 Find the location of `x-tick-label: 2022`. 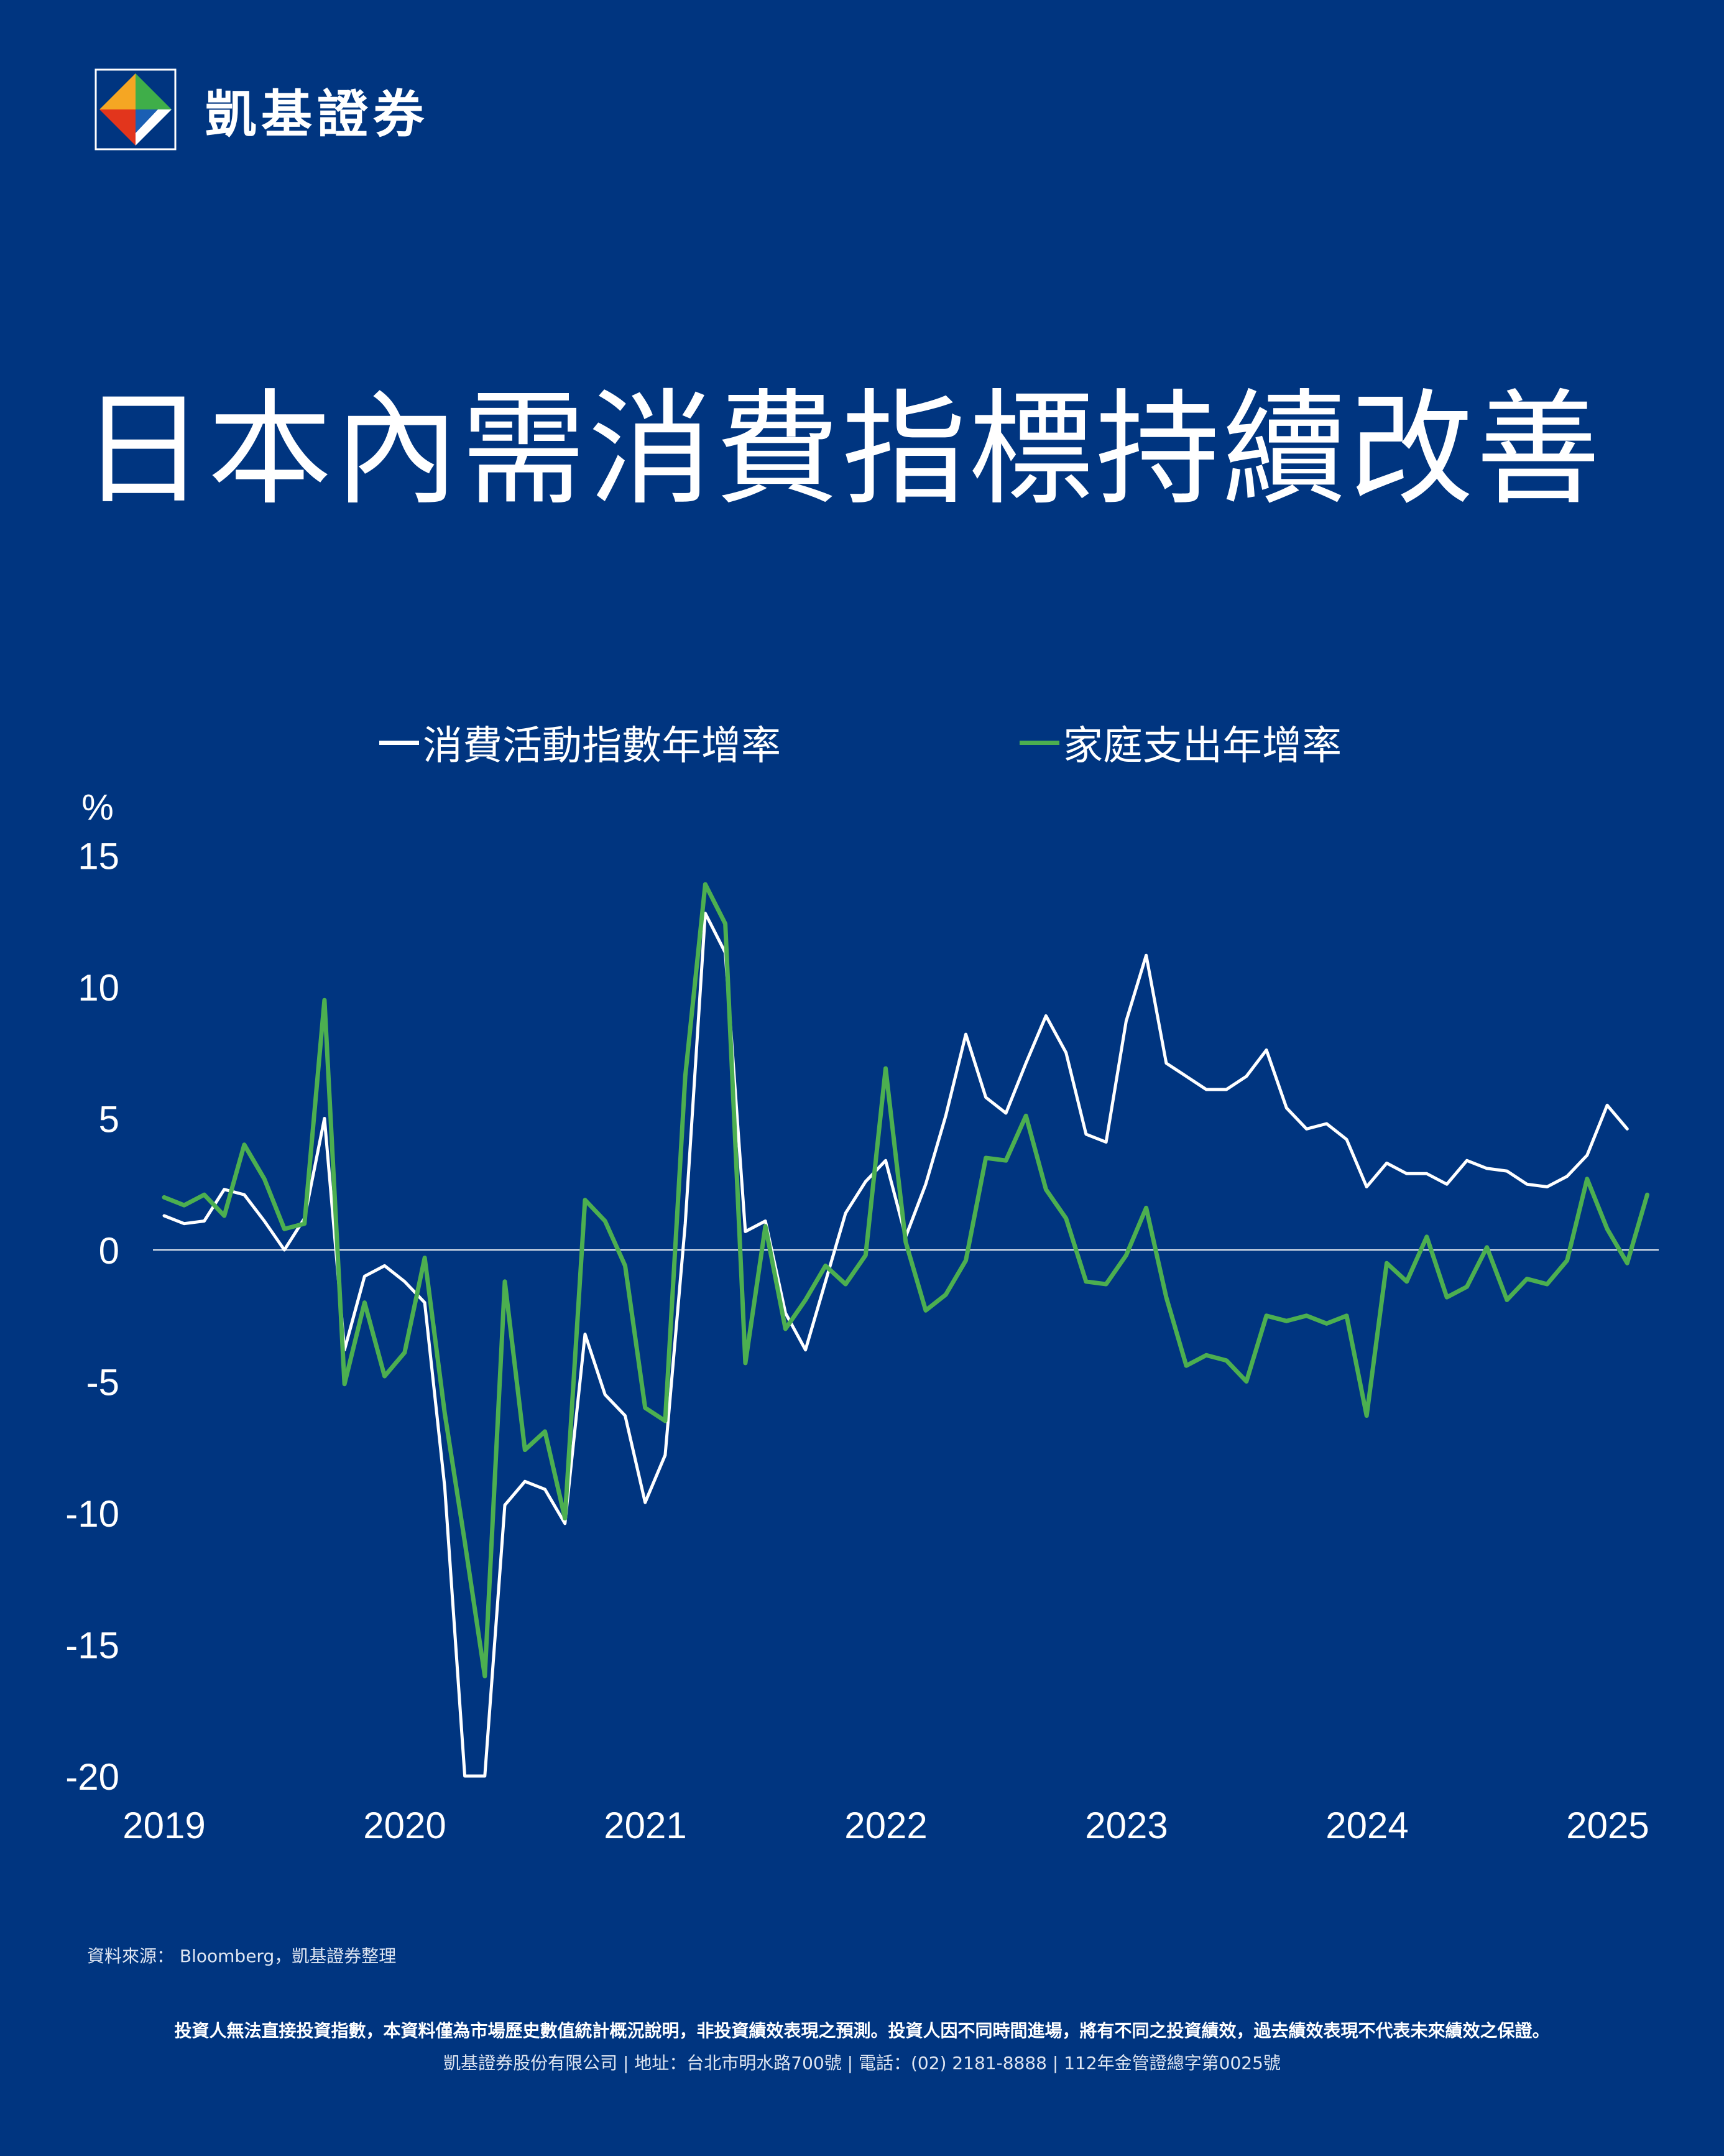

x-tick-label: 2022 is located at coordinates (885, 1825).